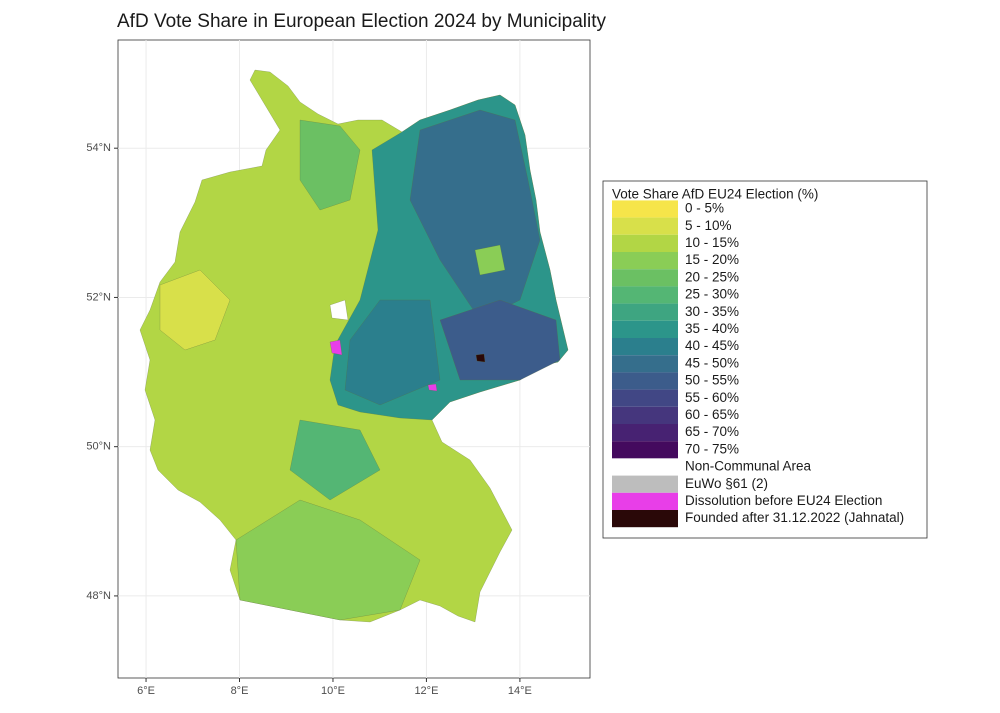  What do you see at coordinates (712, 276) in the screenshot?
I see `legend-label: 20 - 25%` at bounding box center [712, 276].